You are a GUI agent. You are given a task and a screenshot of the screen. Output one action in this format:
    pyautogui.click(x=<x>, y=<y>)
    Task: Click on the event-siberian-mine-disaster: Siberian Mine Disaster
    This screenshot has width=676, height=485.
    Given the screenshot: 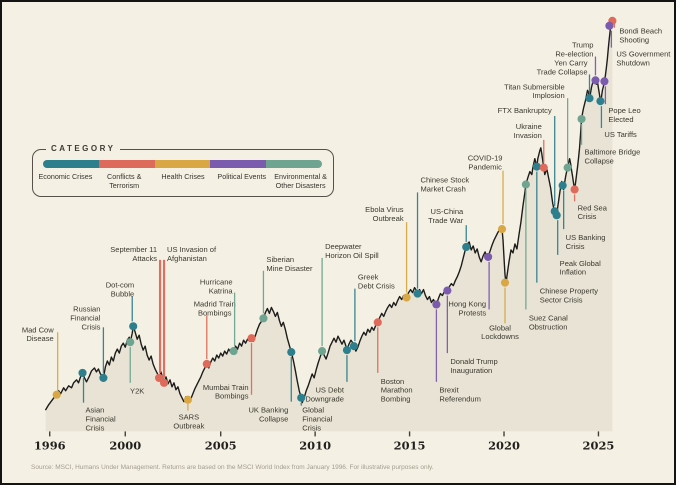 What is the action you would take?
    pyautogui.click(x=286, y=289)
    